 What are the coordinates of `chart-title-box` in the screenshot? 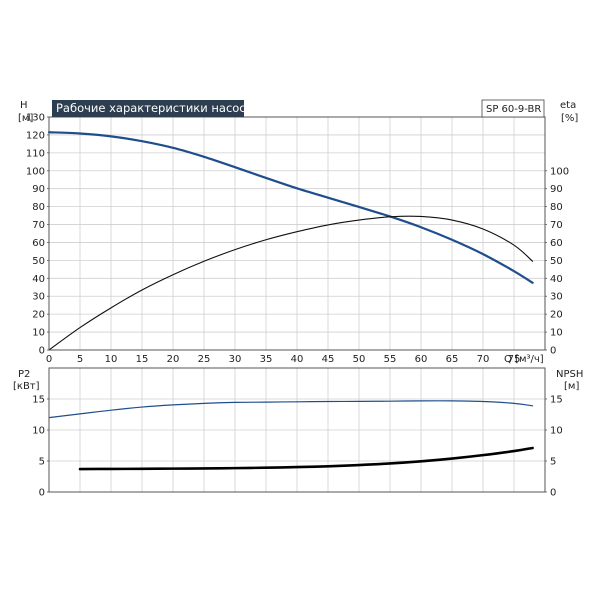 It's located at (148, 108).